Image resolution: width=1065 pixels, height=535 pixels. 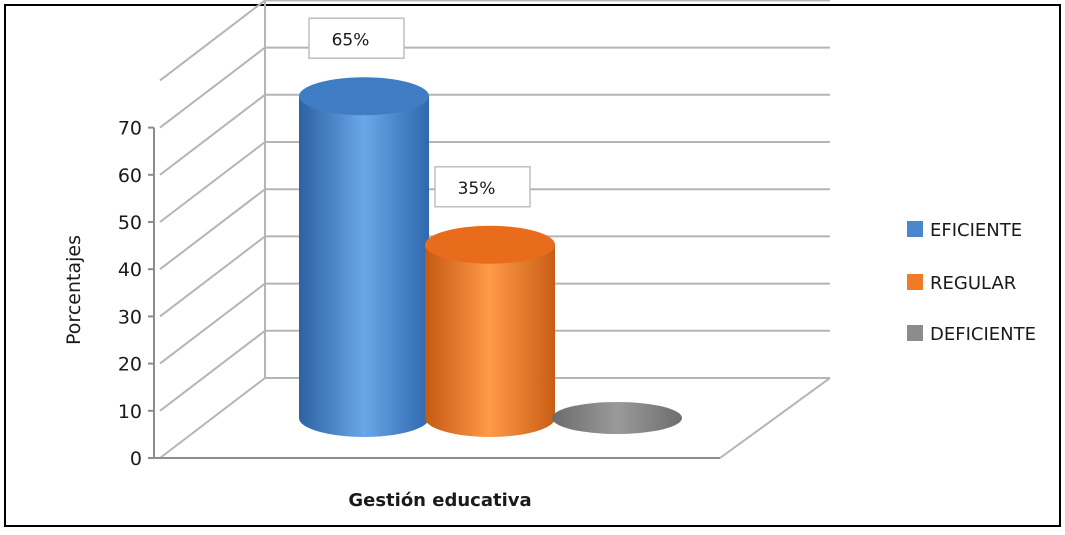 What do you see at coordinates (976, 230) in the screenshot?
I see `legend-label: EFICIENTE` at bounding box center [976, 230].